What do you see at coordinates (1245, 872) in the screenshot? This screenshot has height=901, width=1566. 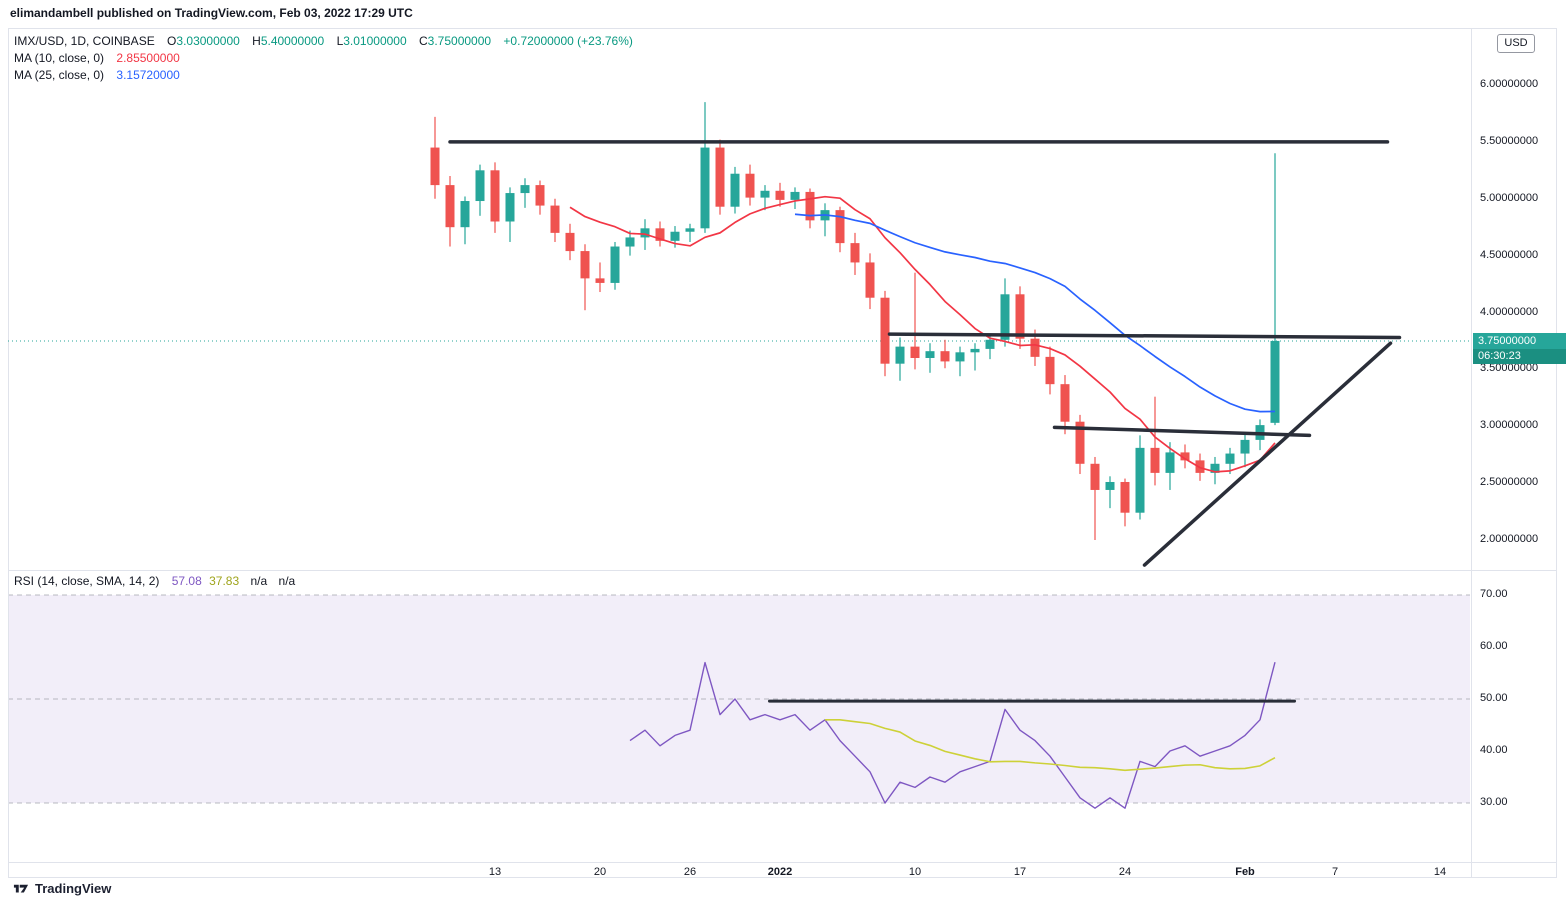 I see `time-axis-label: Feb` at bounding box center [1245, 872].